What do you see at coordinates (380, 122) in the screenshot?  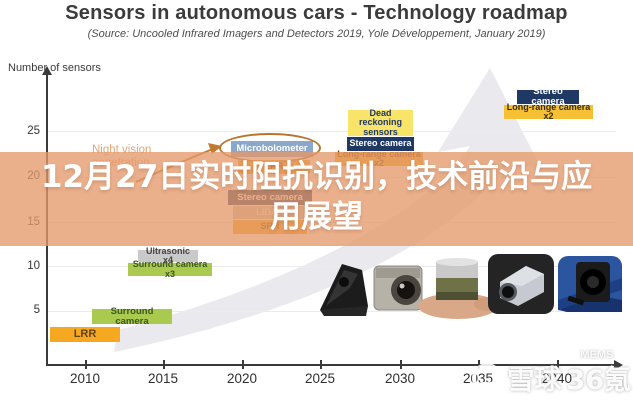 I see `badge-dead-reckoning-sensors: Dead reckoning sensors` at bounding box center [380, 122].